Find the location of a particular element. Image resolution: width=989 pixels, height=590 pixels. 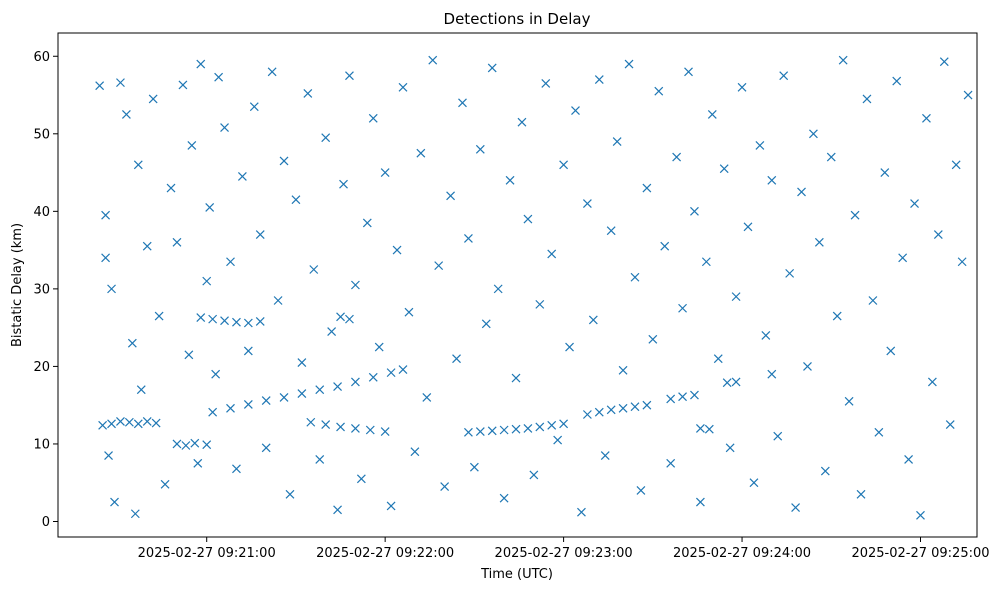

x-tick-label: 2025-02-27 09:21:00 is located at coordinates (207, 553).